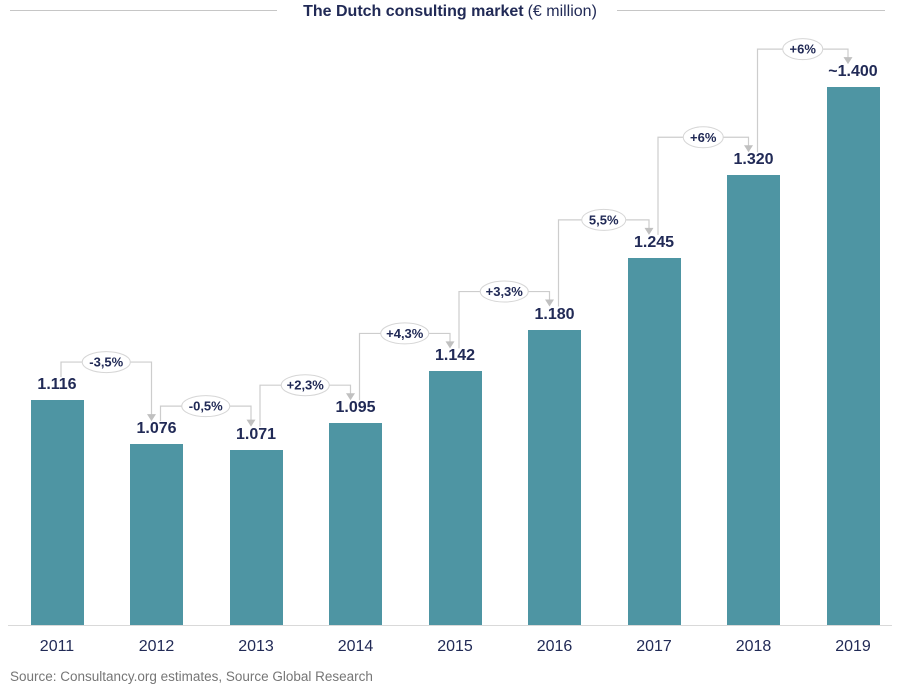 Image resolution: width=900 pixels, height=692 pixels. I want to click on year-label-2019: 2019, so click(853, 646).